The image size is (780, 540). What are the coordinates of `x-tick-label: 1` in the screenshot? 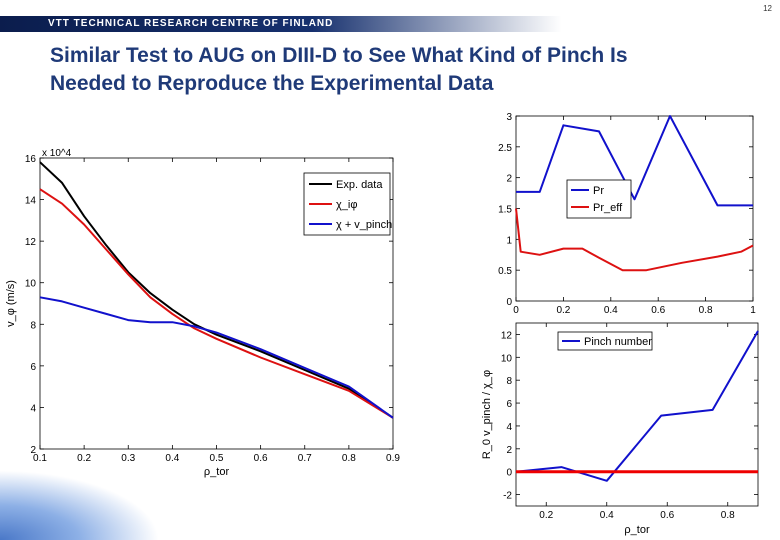 It's located at (753, 310).